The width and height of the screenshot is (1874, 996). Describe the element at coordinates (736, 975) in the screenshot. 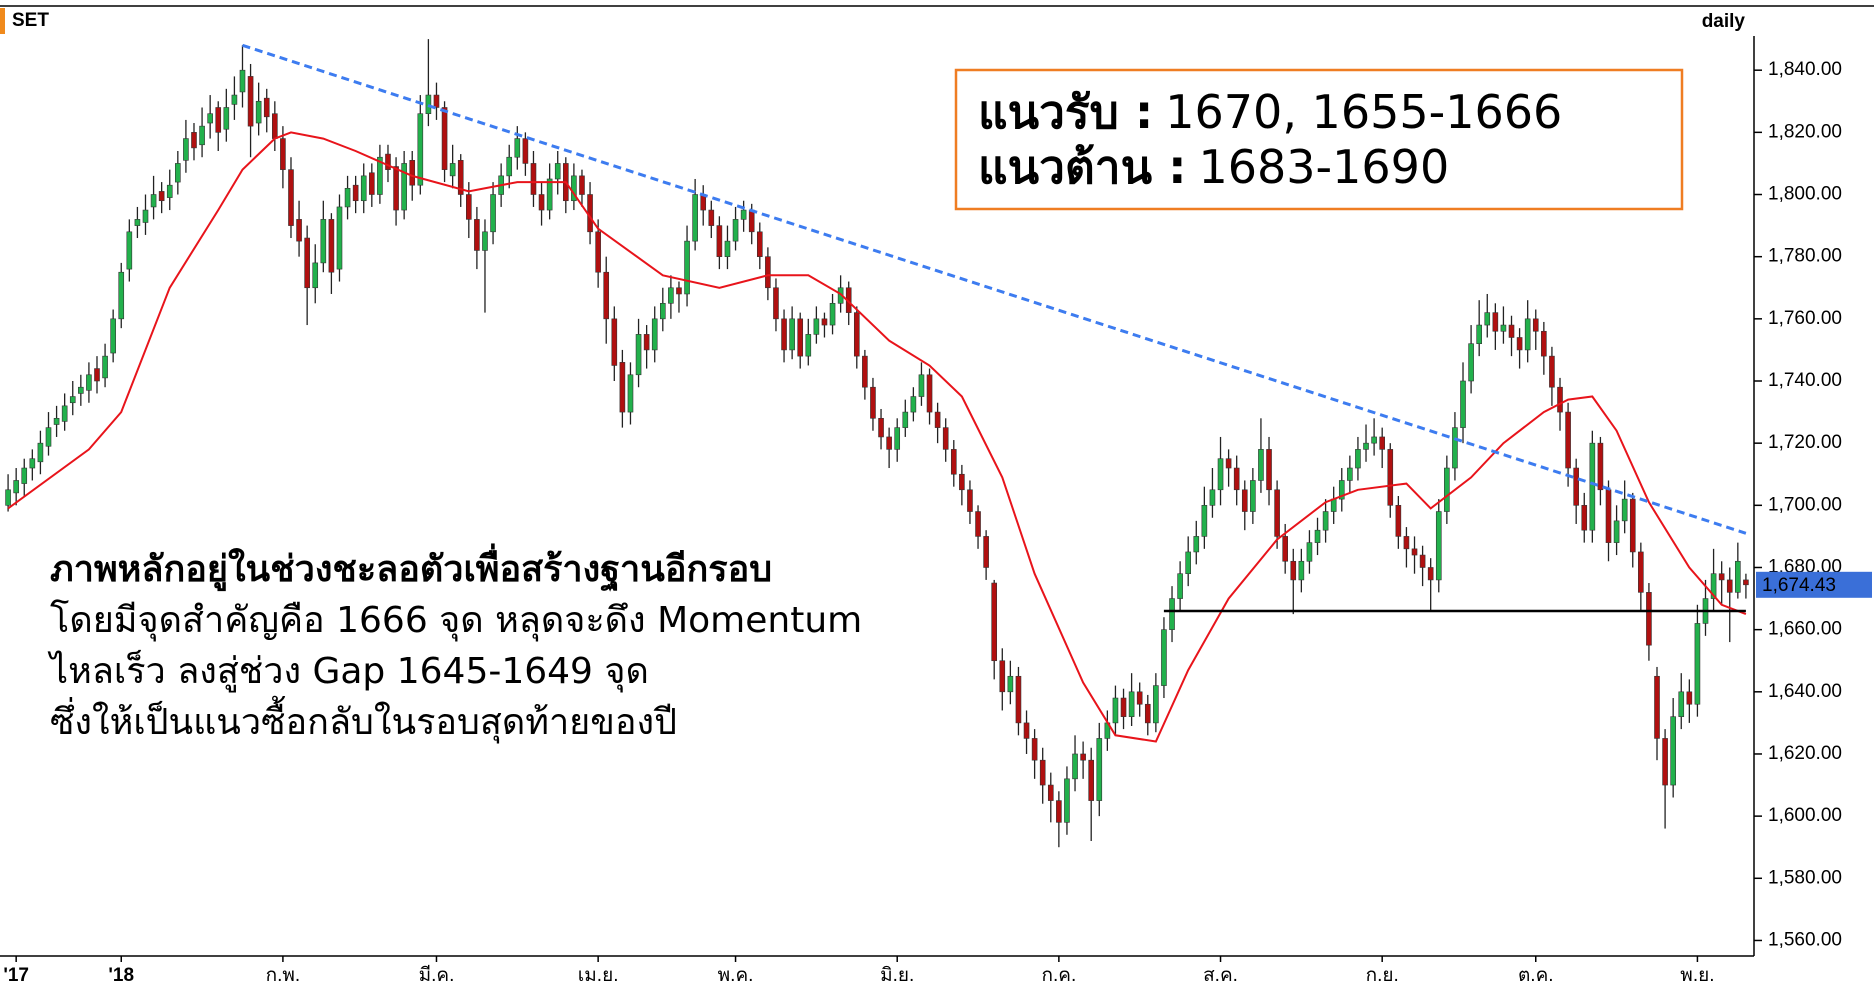

I see `x-tick-label: พ.ค.` at that location.